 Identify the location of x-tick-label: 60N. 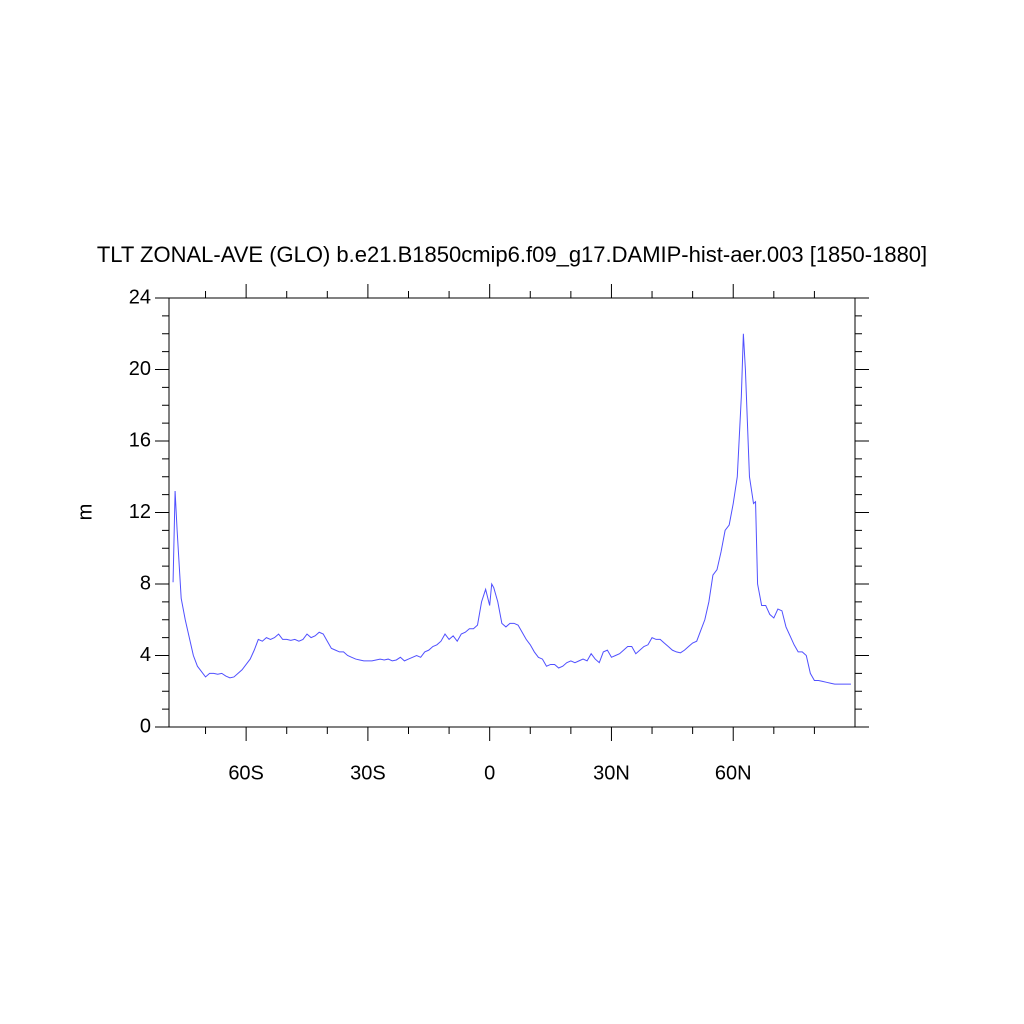
(733, 773).